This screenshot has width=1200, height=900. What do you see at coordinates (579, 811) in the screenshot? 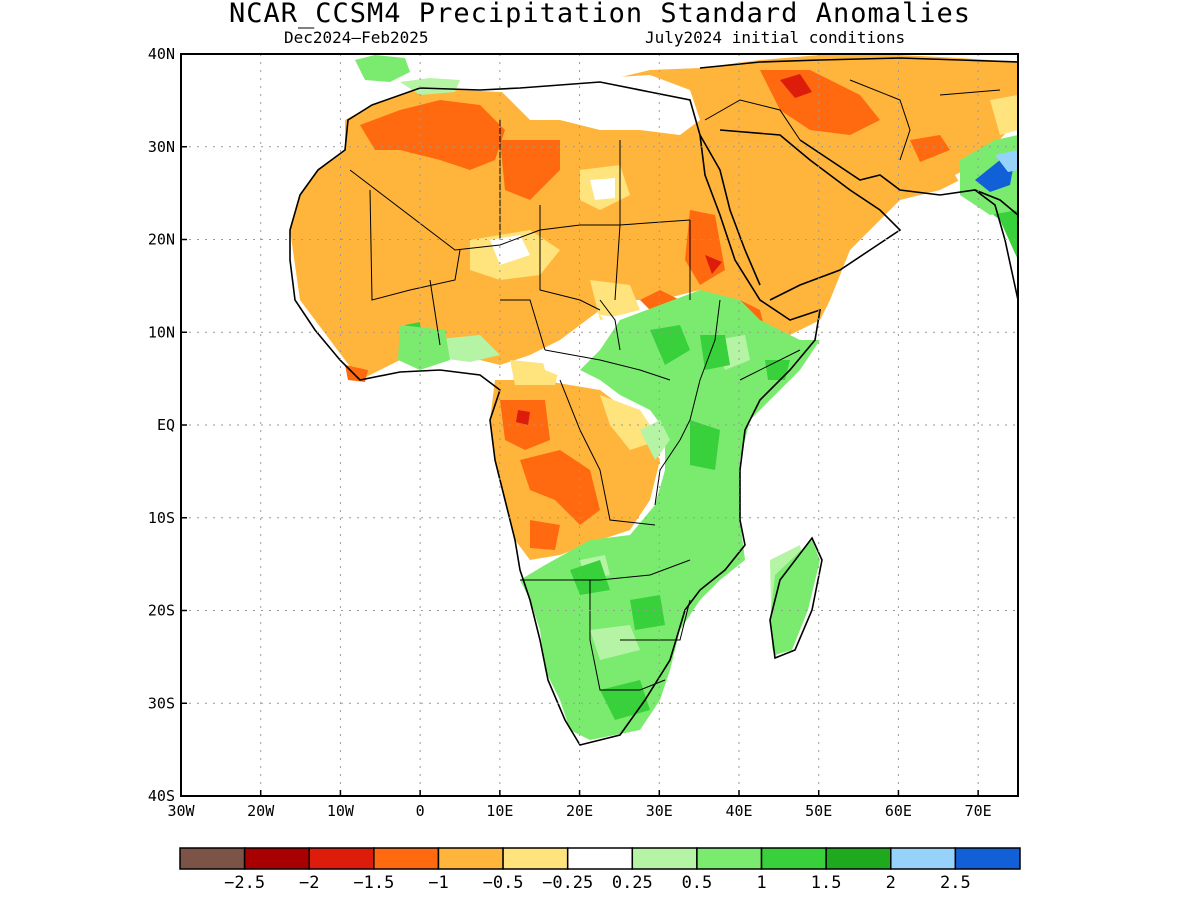
I see `lon-tick-label: 20E` at bounding box center [579, 811].